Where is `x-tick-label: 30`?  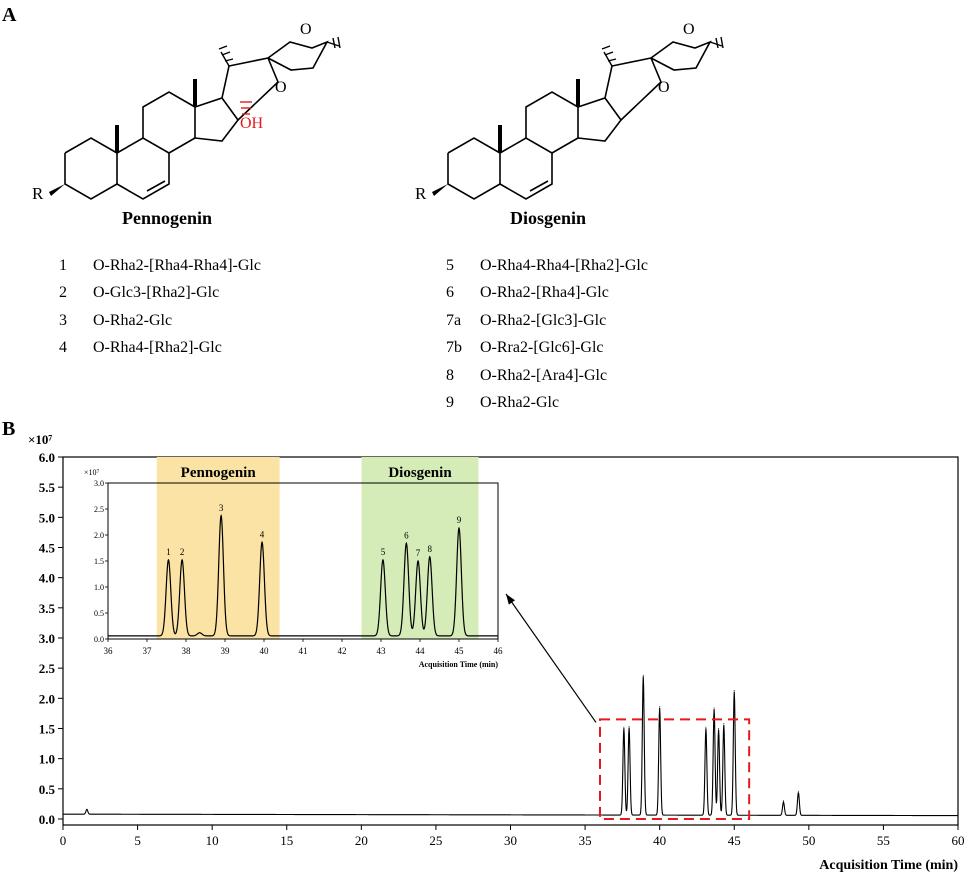
x-tick-label: 30 is located at coordinates (510, 840).